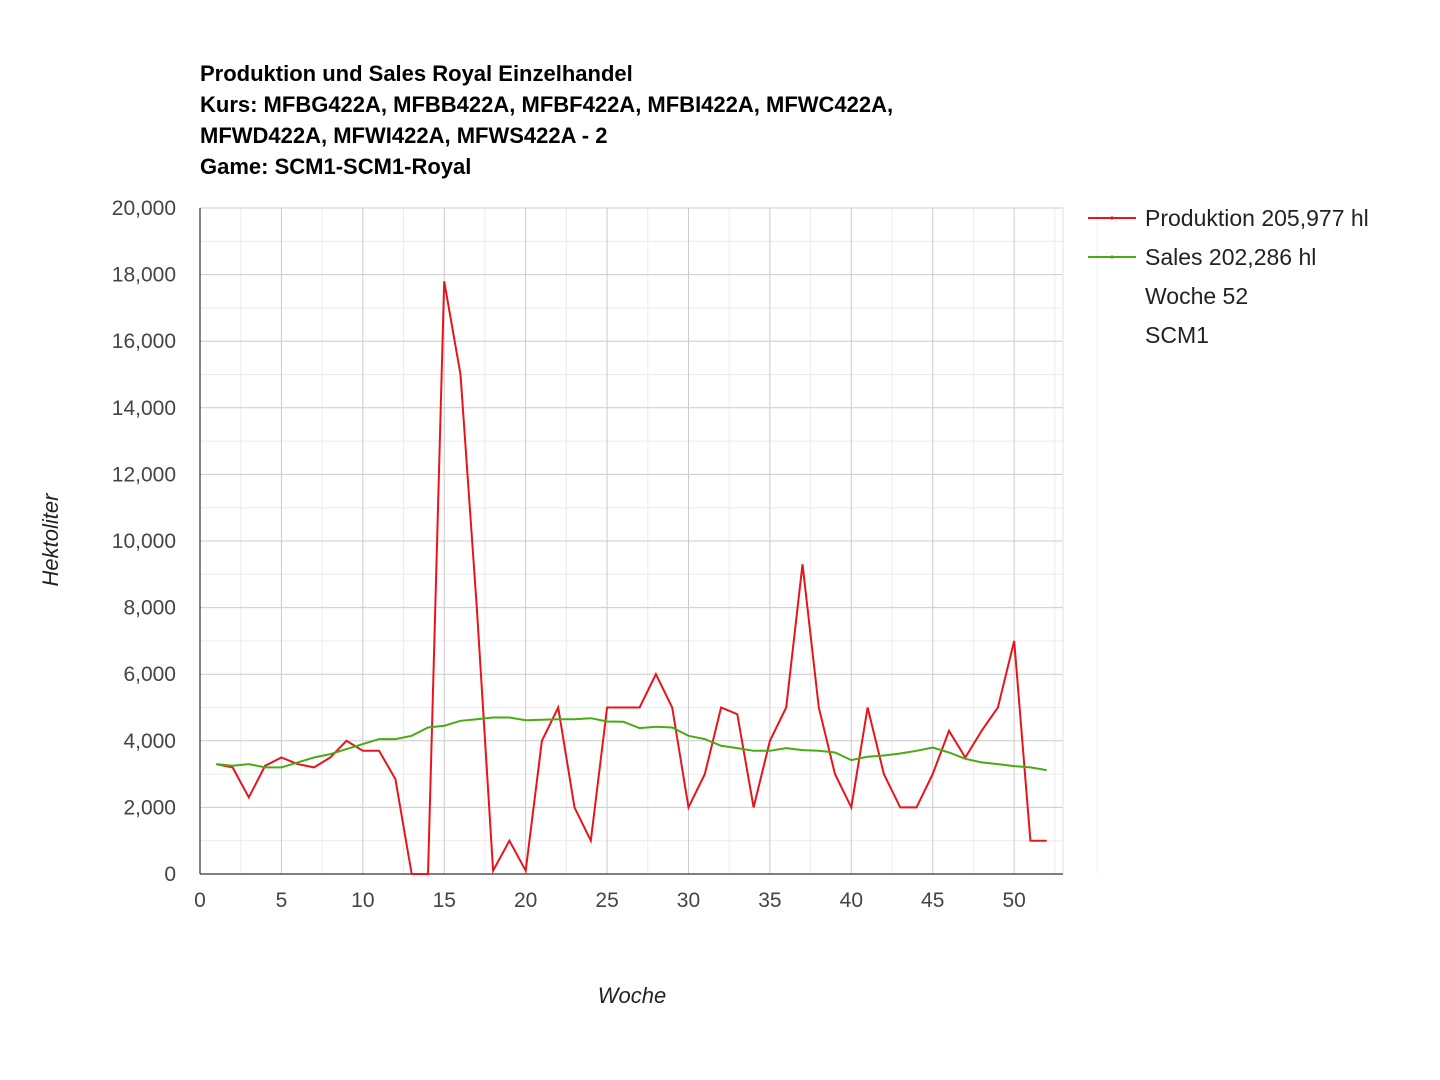  I want to click on series-line-sales, so click(631, 744).